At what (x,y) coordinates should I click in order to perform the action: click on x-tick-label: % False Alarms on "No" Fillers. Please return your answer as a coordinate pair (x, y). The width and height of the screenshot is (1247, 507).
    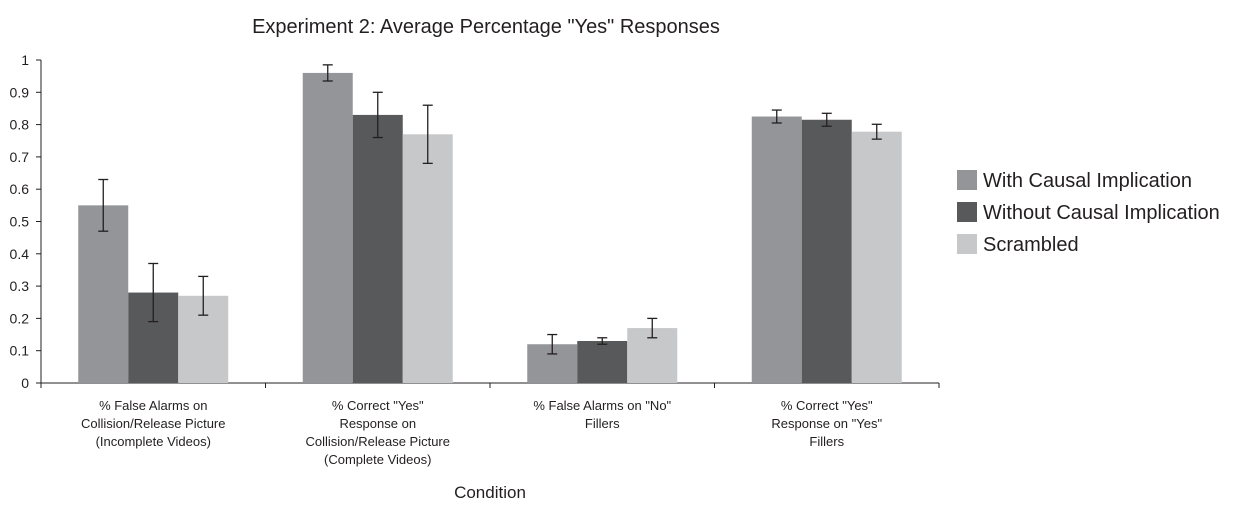
    Looking at the image, I should click on (602, 414).